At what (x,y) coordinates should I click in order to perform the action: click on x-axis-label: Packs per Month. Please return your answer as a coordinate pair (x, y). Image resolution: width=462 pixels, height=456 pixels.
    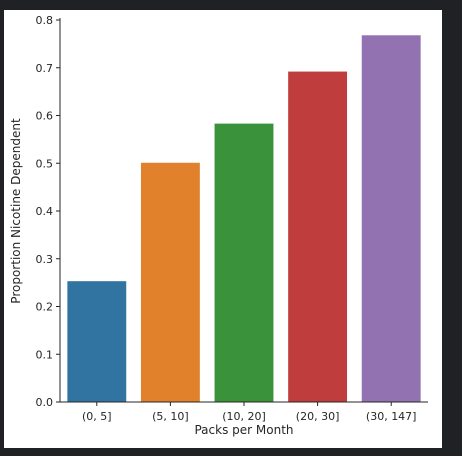
    Looking at the image, I should click on (243, 430).